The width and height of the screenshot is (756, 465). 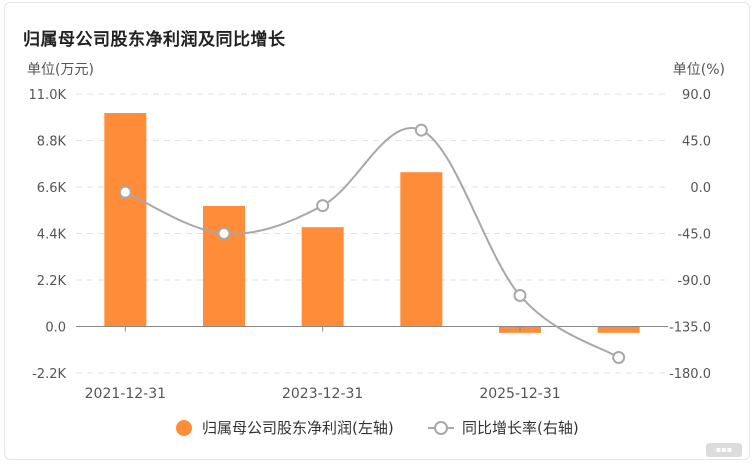 I want to click on right-axis-tick-label: -90.0, so click(x=694, y=281).